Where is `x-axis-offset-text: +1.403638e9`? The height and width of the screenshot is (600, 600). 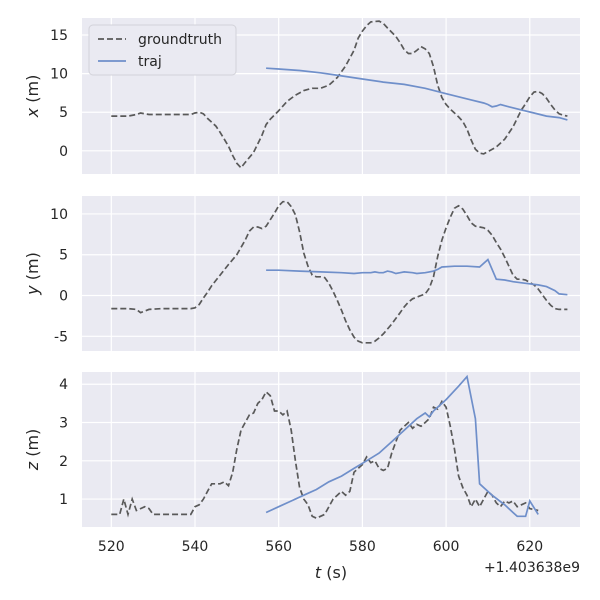
x-axis-offset-text: +1.403638e9 is located at coordinates (532, 568).